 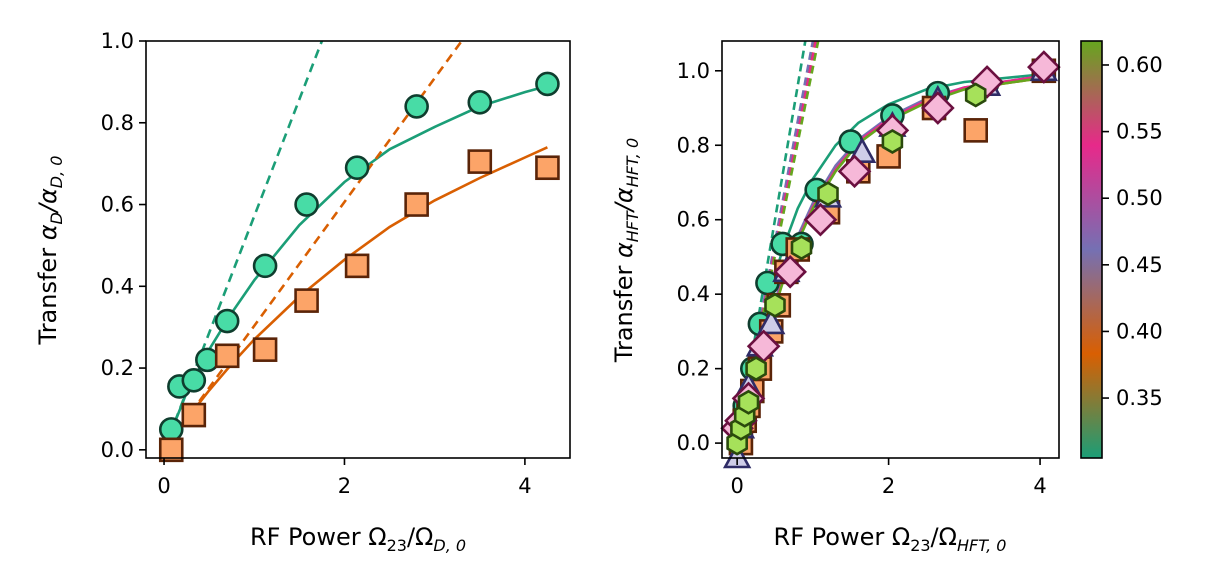 I want to click on colorbar-frame, so click(x=1091, y=249).